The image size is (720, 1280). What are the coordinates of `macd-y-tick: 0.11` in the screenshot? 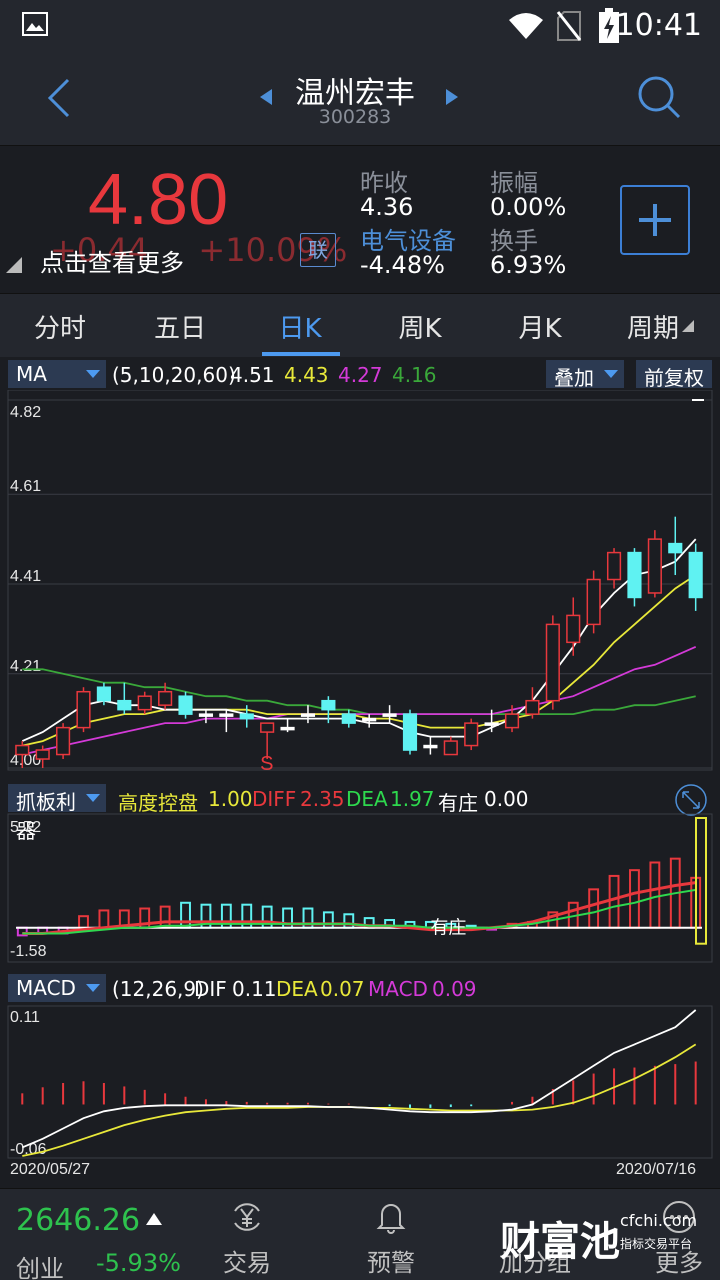 It's located at (25, 1017).